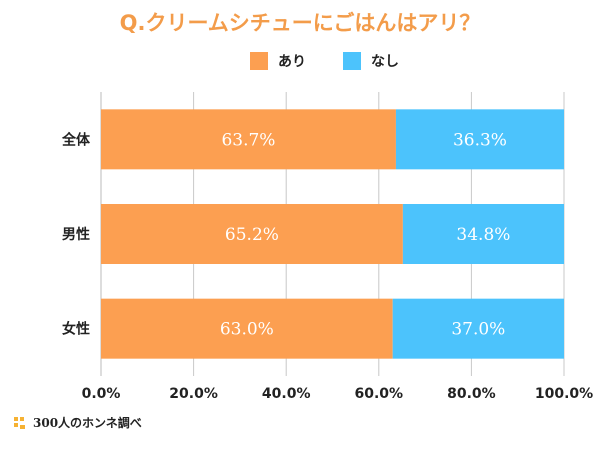 This screenshot has width=600, height=450. What do you see at coordinates (76, 139) in the screenshot?
I see `category-label: 全体` at bounding box center [76, 139].